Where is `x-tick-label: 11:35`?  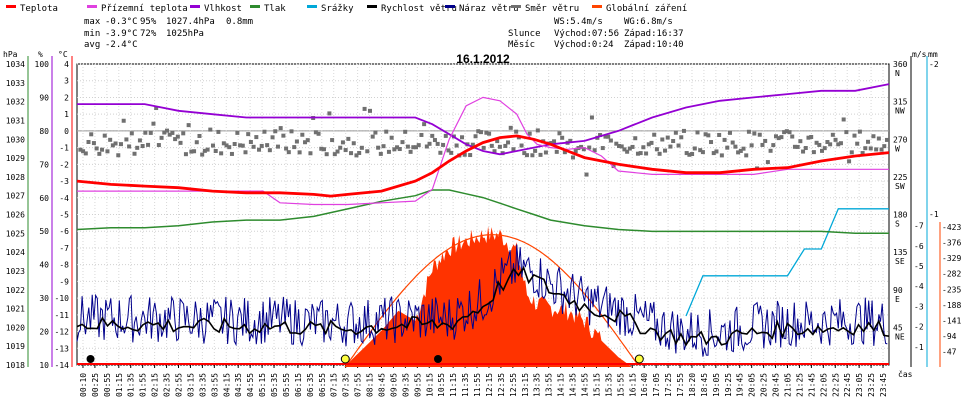
x-tick-label: 11:35 is located at coordinates (465, 385).